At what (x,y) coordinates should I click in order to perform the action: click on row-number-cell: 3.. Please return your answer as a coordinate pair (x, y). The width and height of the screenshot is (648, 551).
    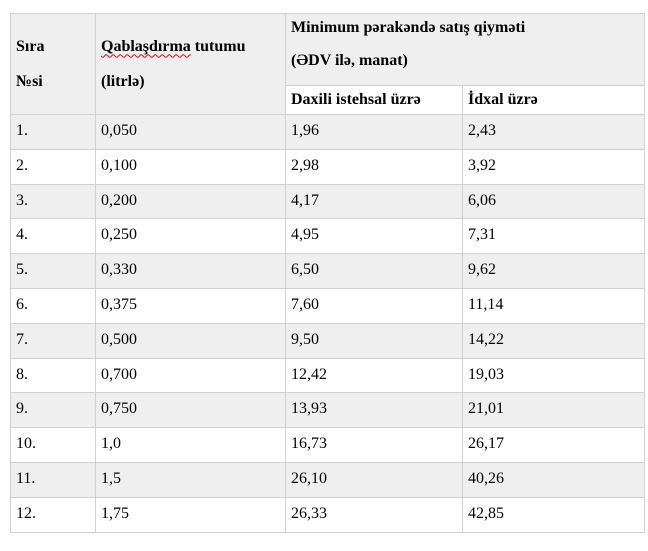
    Looking at the image, I should click on (53, 201).